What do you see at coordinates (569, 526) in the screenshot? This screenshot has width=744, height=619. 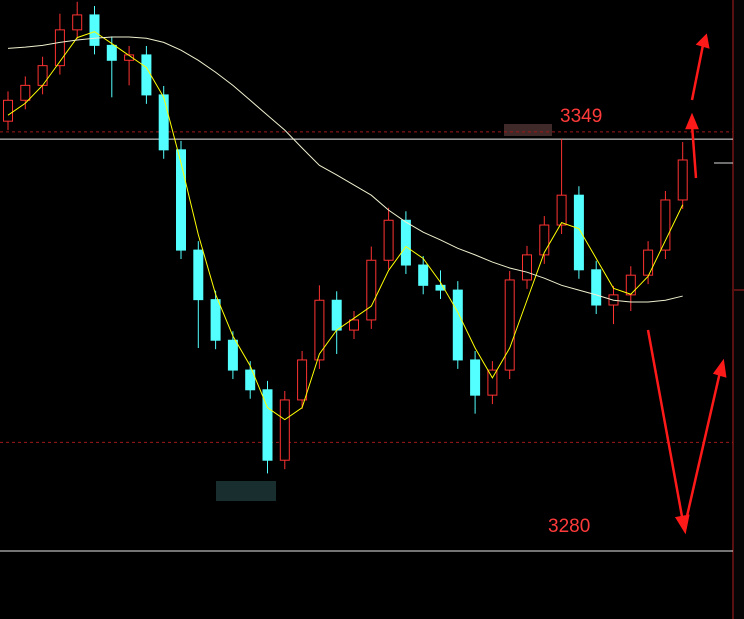 I see `level-label: 3280` at bounding box center [569, 526].